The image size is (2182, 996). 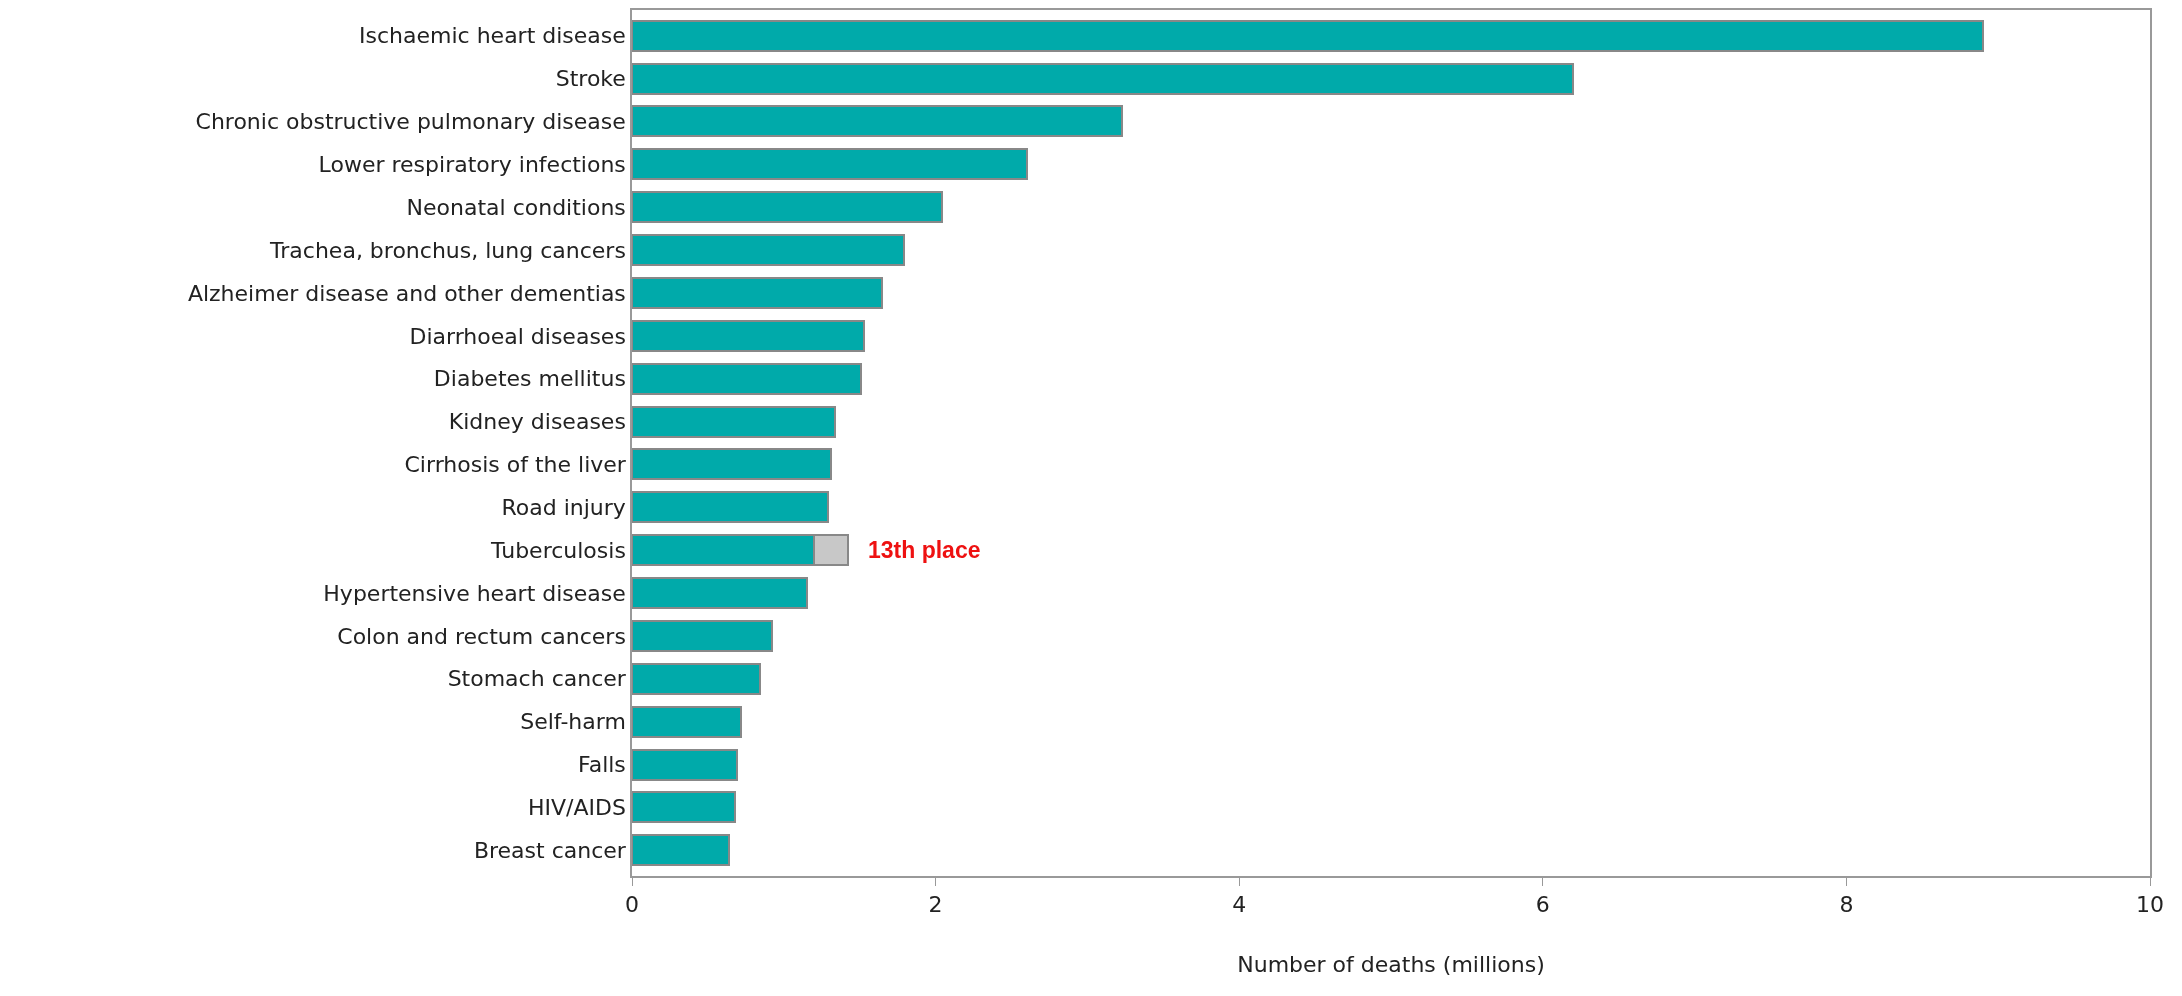 What do you see at coordinates (447, 250) in the screenshot?
I see `y-tick-label: Trachea, bronchus, lung cancers` at bounding box center [447, 250].